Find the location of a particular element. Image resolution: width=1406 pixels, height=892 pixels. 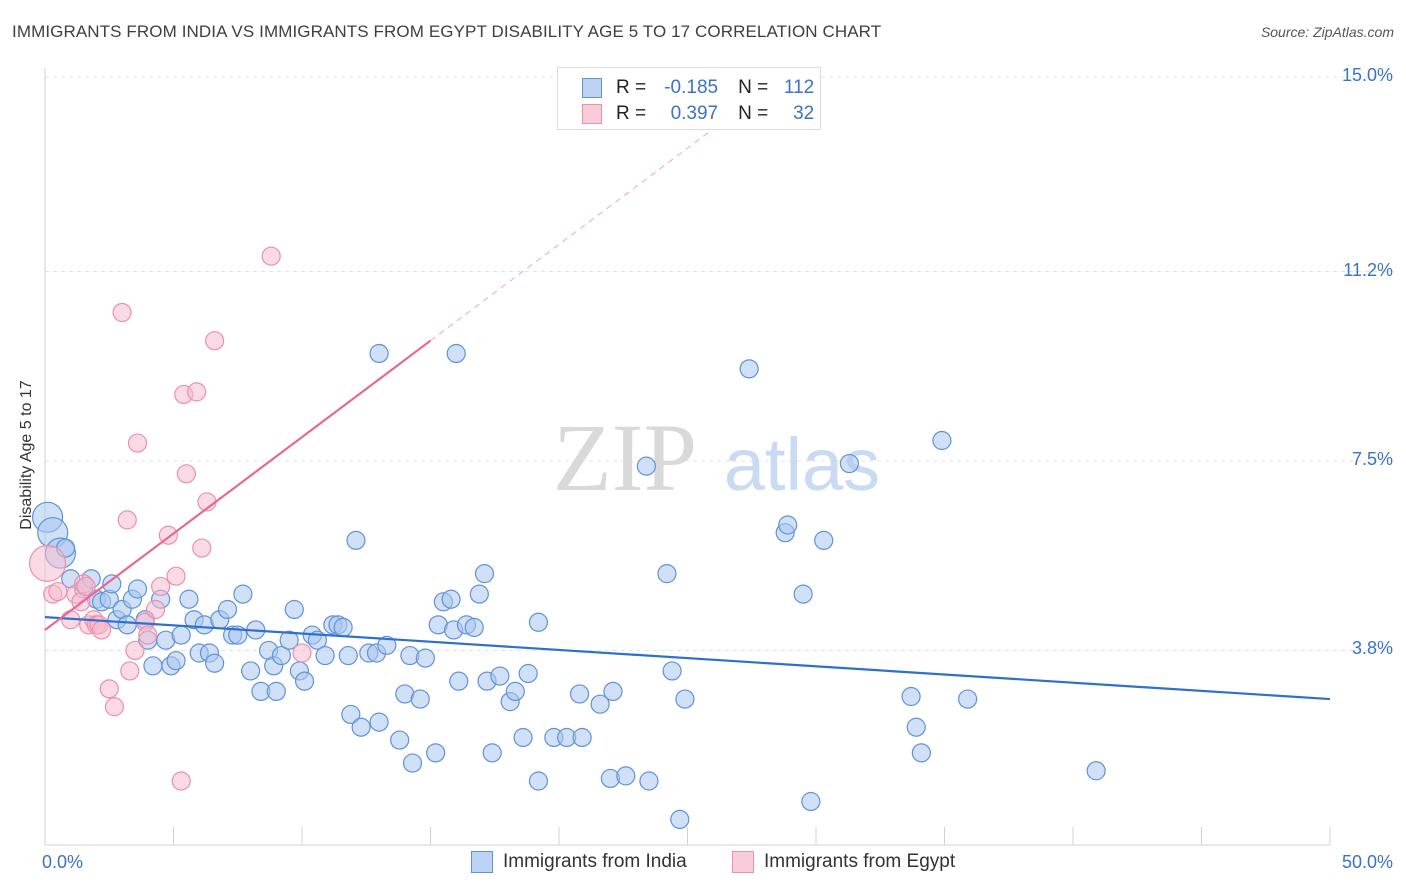

legend-row-egypt: R = 0.397 N = 32 is located at coordinates (698, 114).